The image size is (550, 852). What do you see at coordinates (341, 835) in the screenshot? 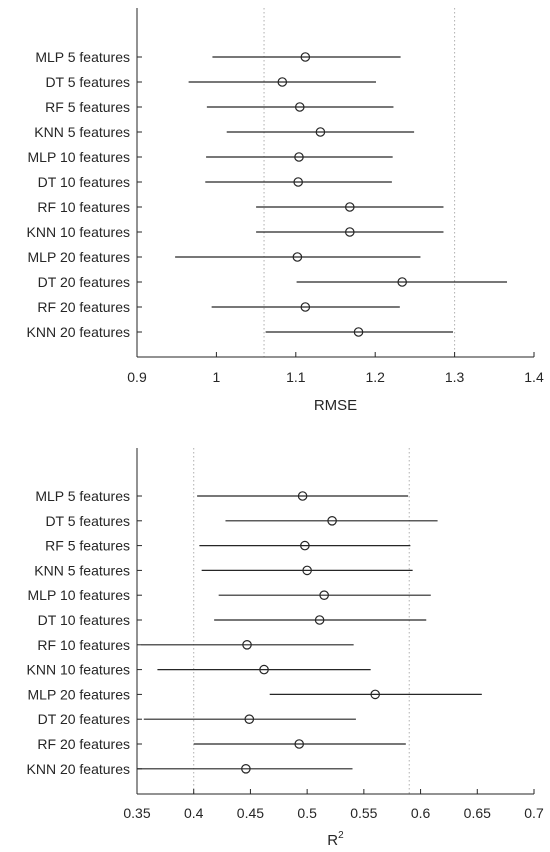
I see `x-axis-title-superscript: 2` at bounding box center [341, 835].